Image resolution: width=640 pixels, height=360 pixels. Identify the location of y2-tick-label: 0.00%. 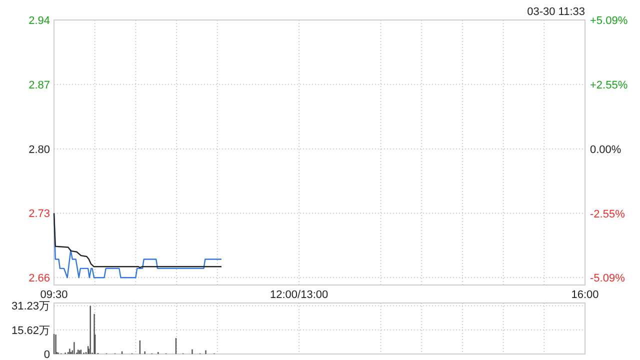
(606, 150).